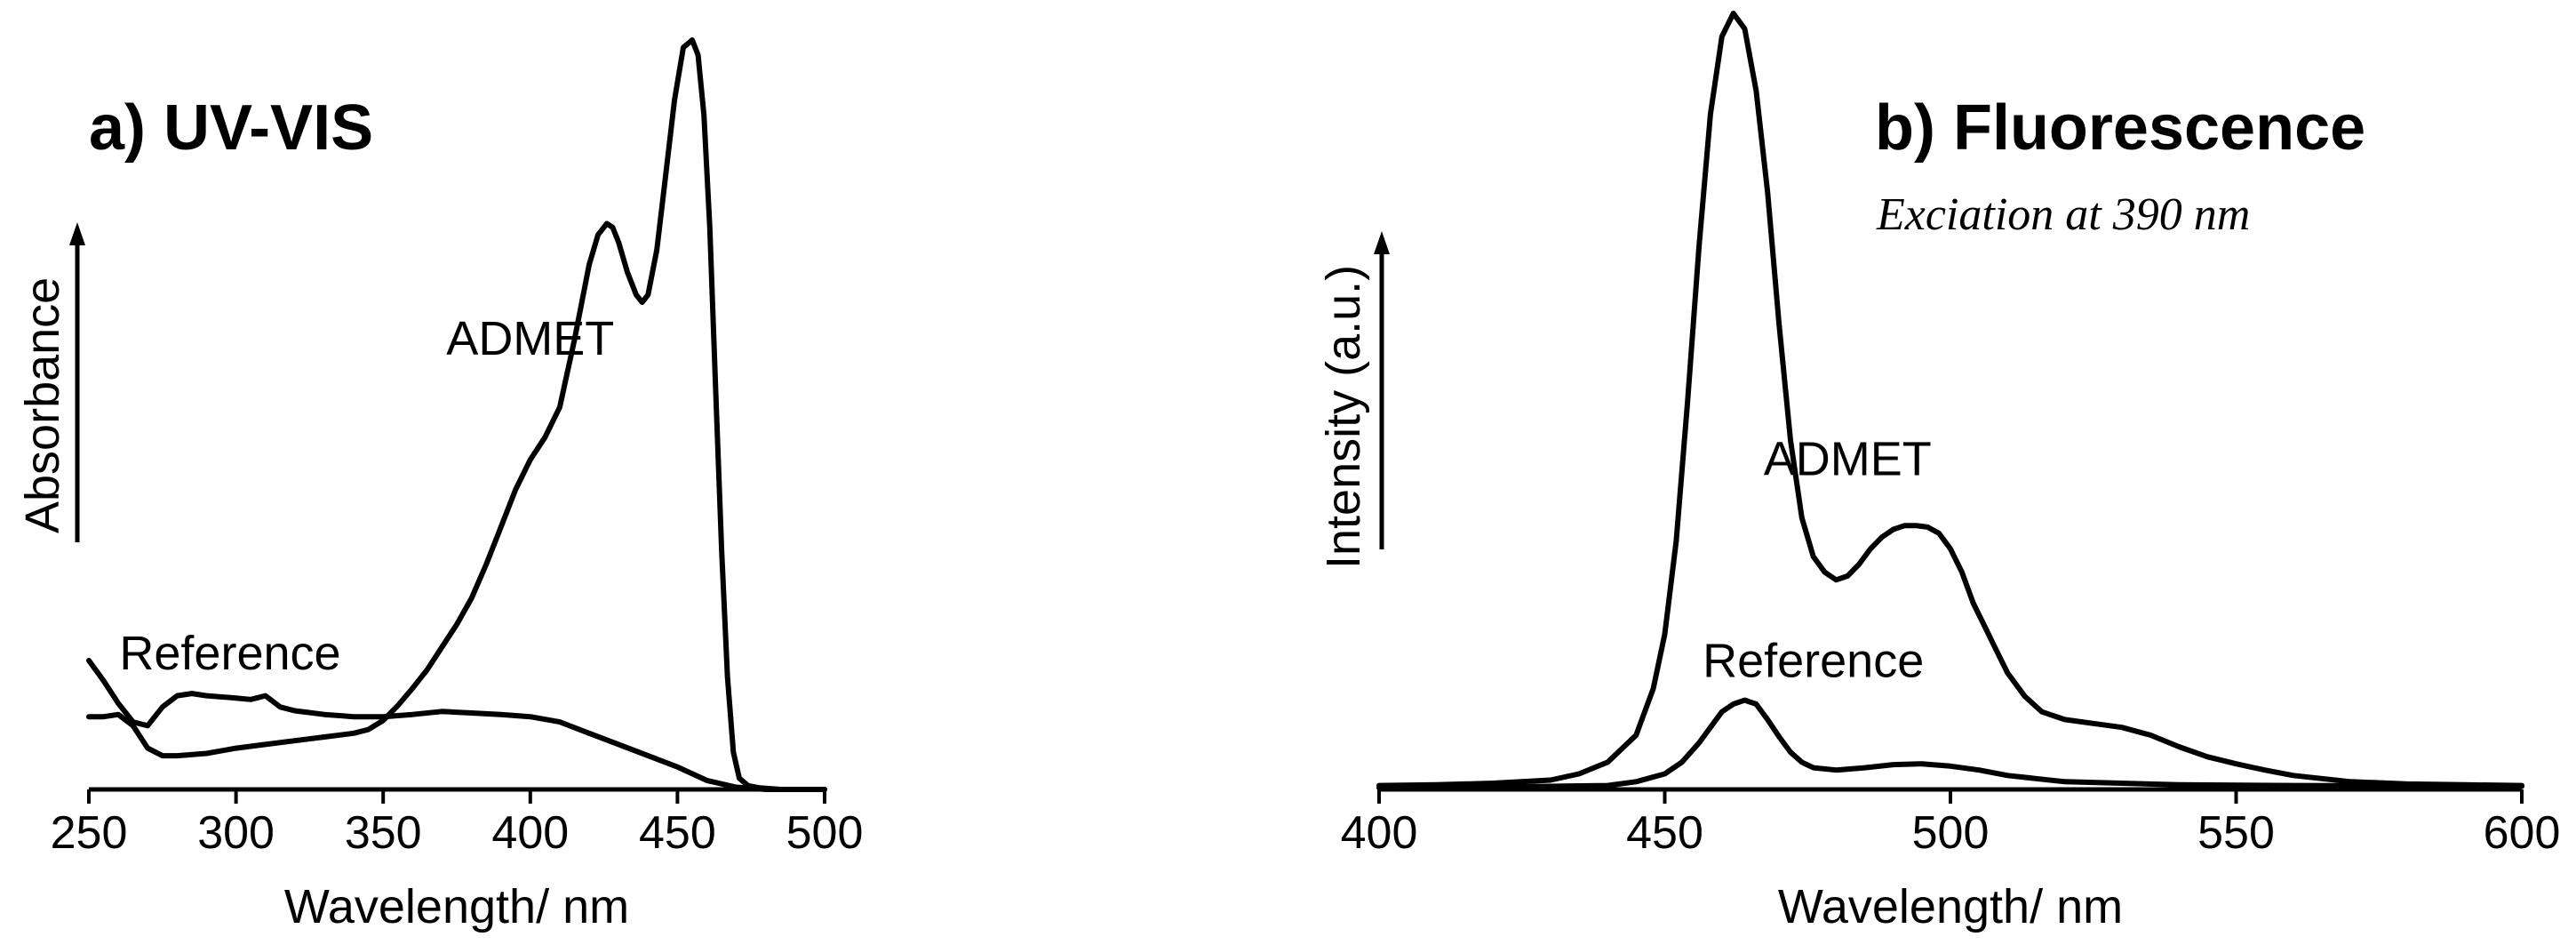 The image size is (2576, 945). Describe the element at coordinates (2522, 833) in the screenshot. I see `panel-b-x-tick-label-600: 600` at that location.